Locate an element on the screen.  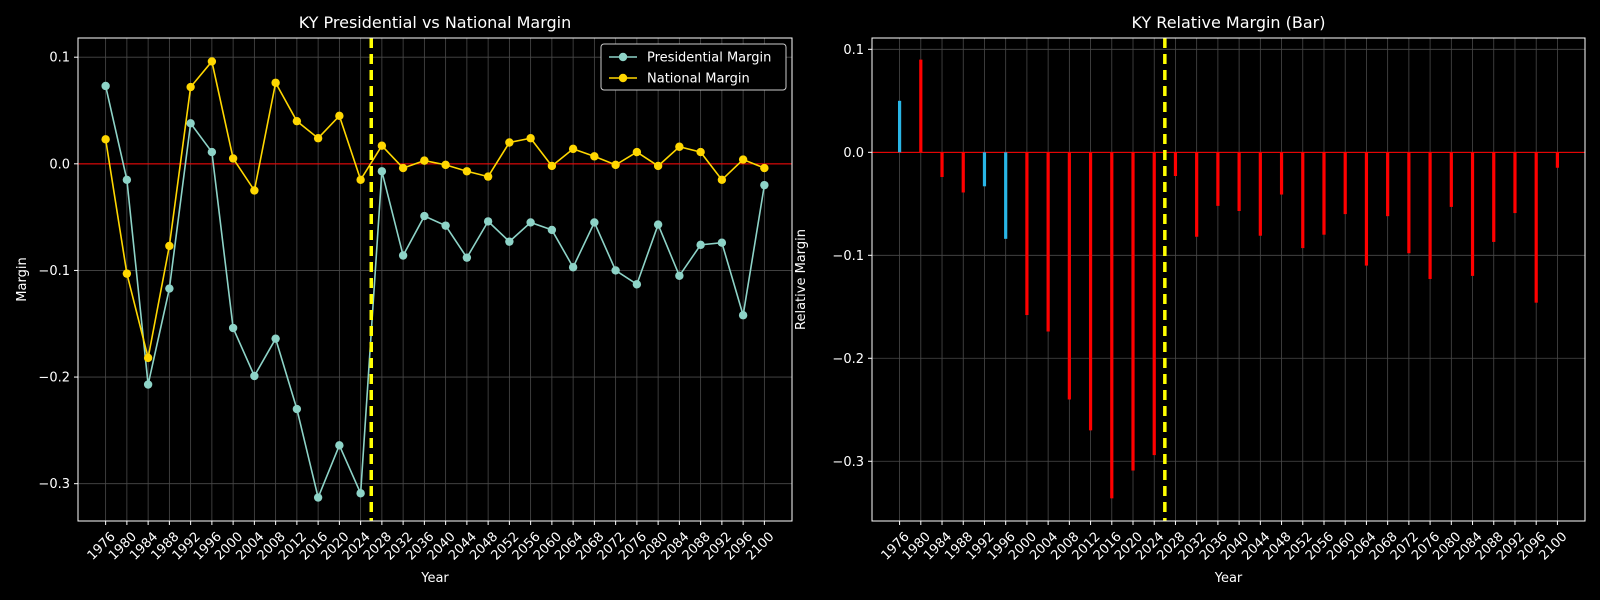
y-axis-label: Margin is located at coordinates (22, 279).